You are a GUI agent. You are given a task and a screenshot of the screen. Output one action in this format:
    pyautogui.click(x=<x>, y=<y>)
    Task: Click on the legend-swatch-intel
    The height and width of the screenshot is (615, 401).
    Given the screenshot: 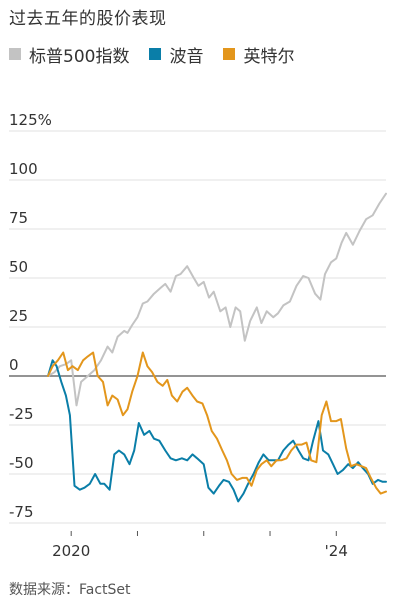 What is the action you would take?
    pyautogui.click(x=229, y=54)
    